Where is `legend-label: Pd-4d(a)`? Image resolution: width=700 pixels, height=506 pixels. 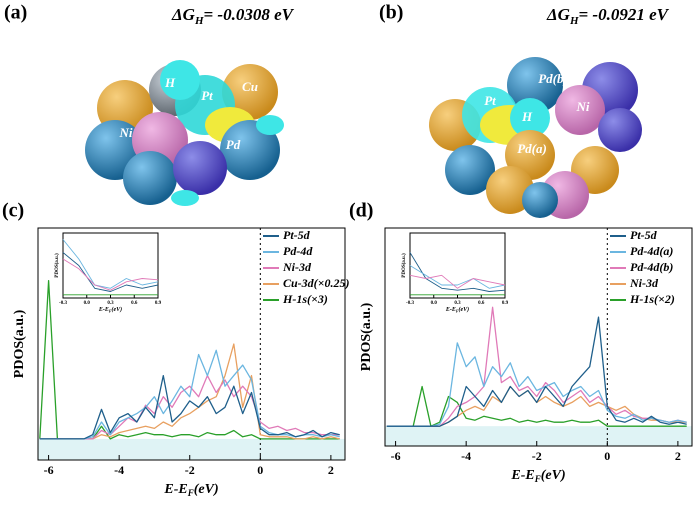
legend-label: Pd-4d(a) is located at coordinates (651, 251).